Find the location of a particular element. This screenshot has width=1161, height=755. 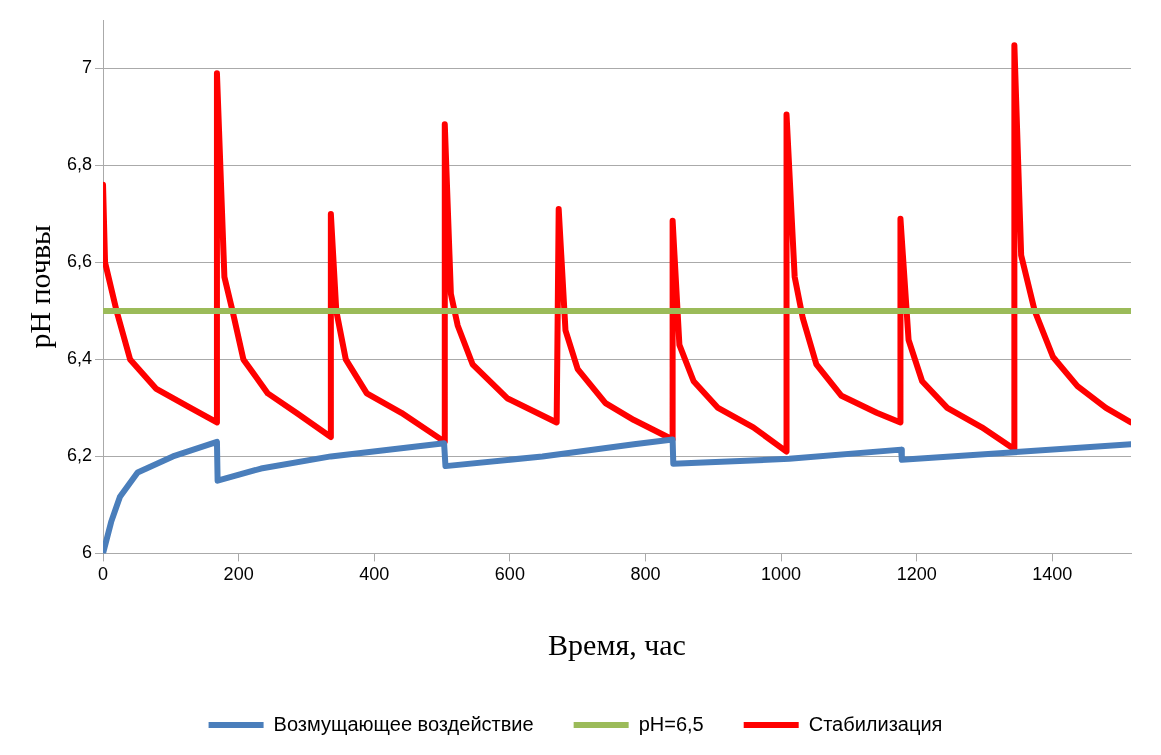

y-tick-label: 6,6 is located at coordinates (79, 261).